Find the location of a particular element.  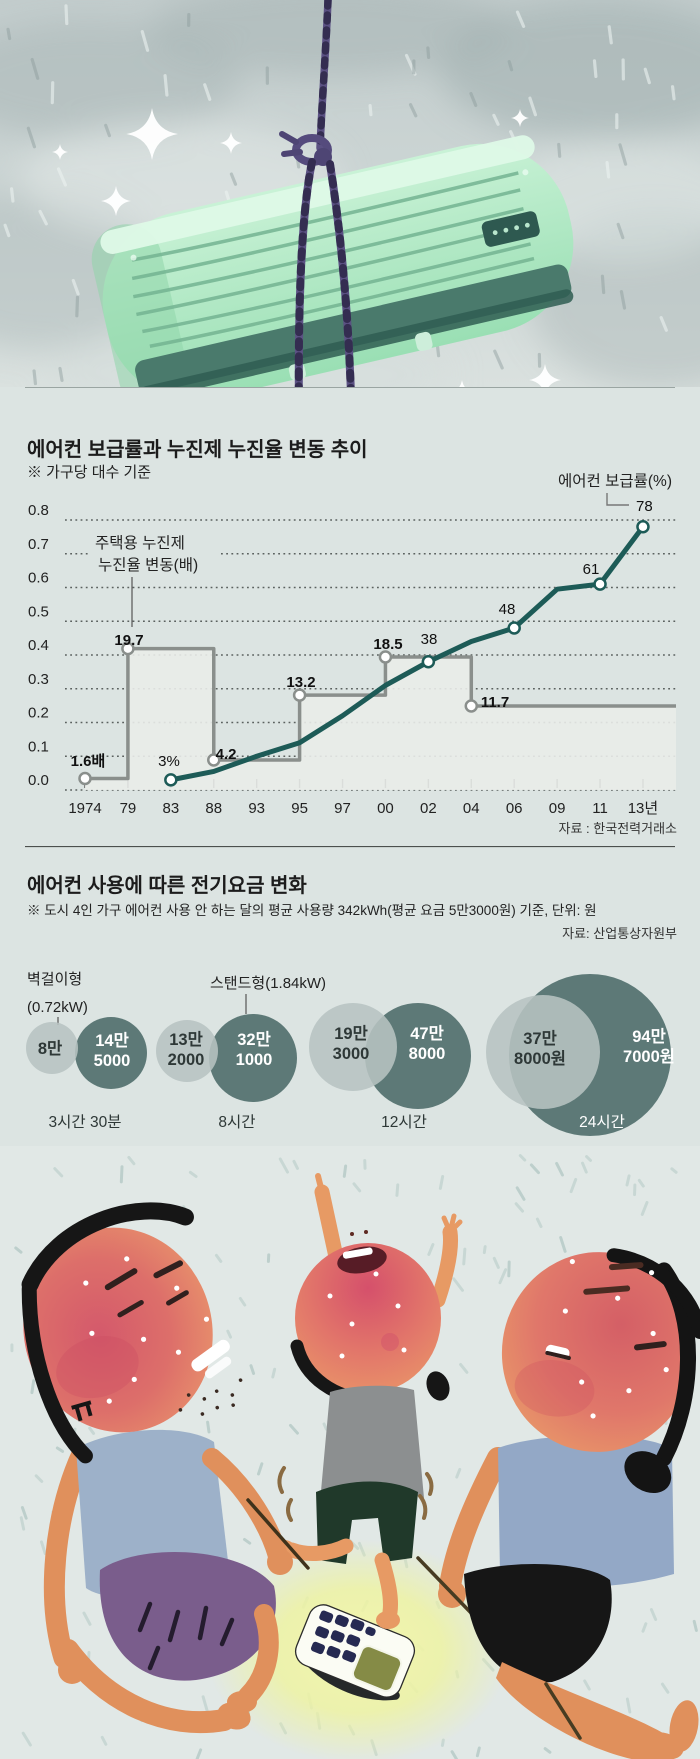

wall-cost-value: 8만 is located at coordinates (50, 1048).